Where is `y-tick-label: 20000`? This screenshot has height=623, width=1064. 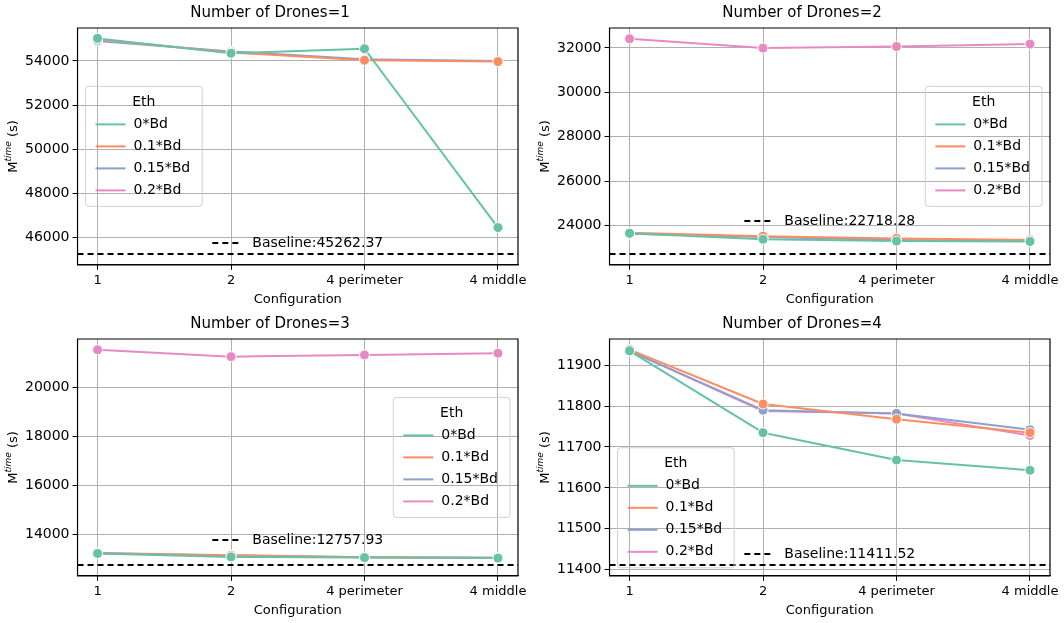
y-tick-label: 20000 is located at coordinates (47, 385).